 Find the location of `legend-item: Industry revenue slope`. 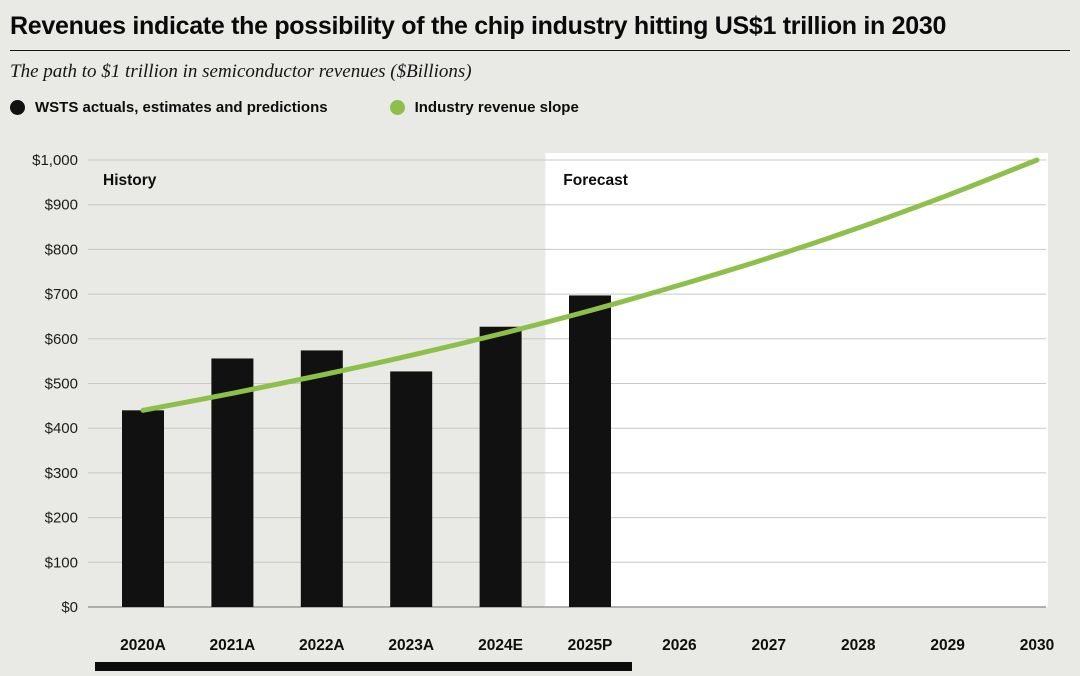

legend-item: Industry revenue slope is located at coordinates (484, 107).